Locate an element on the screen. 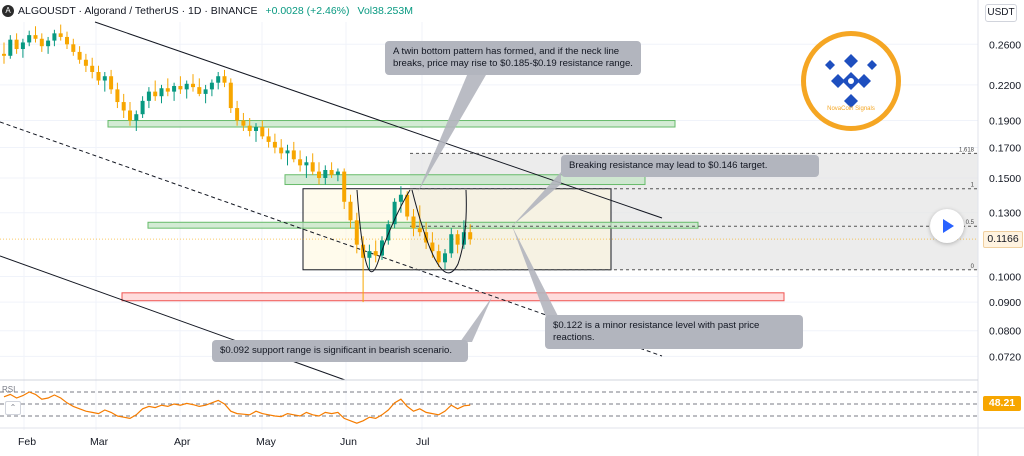 Image resolution: width=1024 pixels, height=456 pixels. rsi-line is located at coordinates (237, 407).